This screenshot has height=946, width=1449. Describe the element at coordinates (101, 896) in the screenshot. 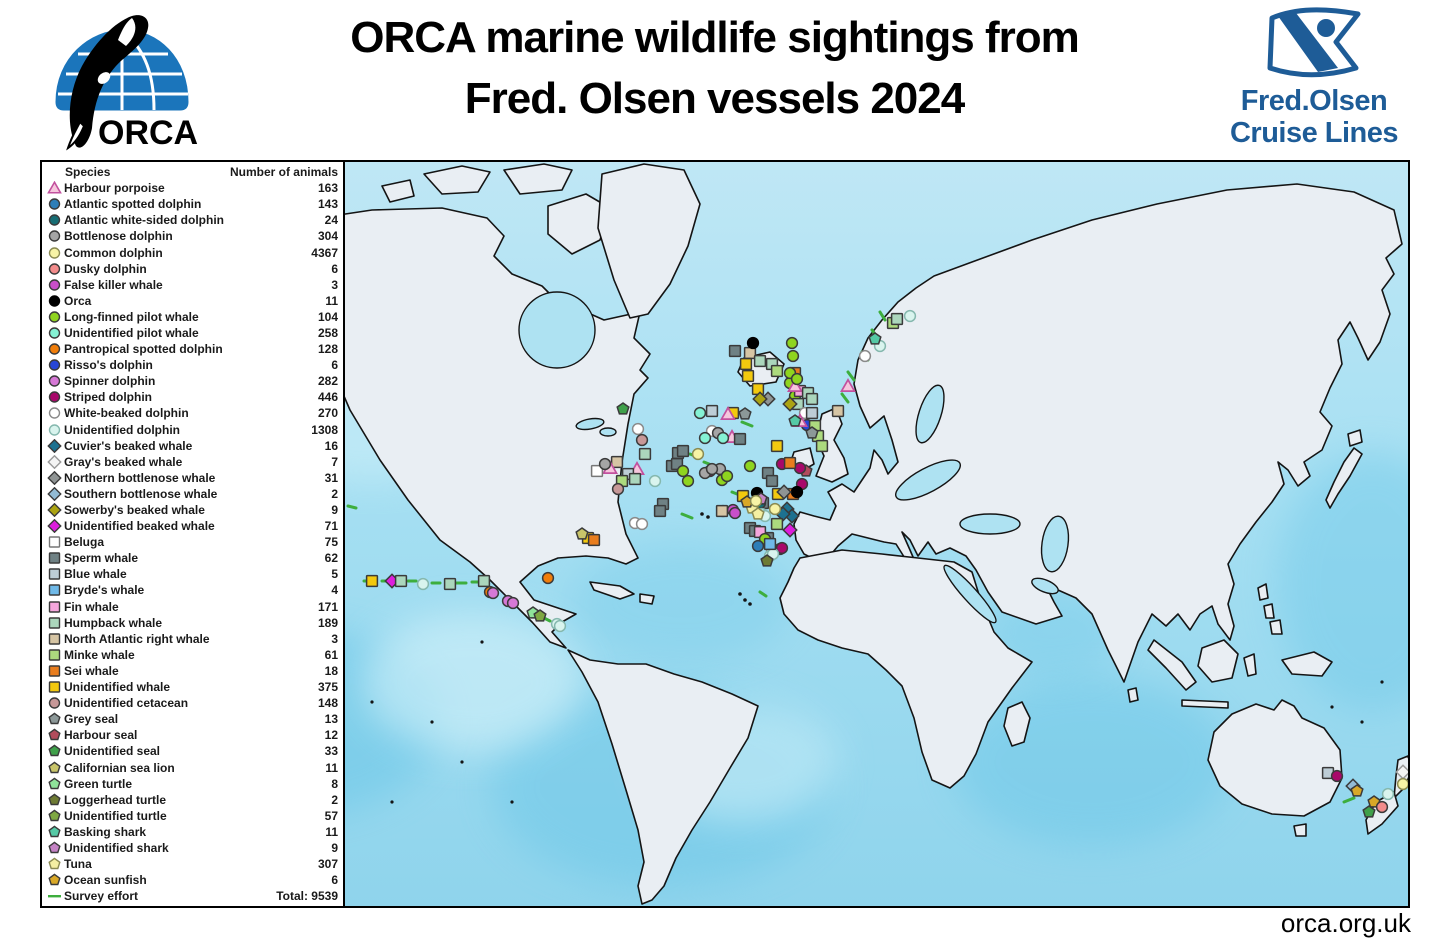

I see `survey-effort-label: Survey effort` at that location.